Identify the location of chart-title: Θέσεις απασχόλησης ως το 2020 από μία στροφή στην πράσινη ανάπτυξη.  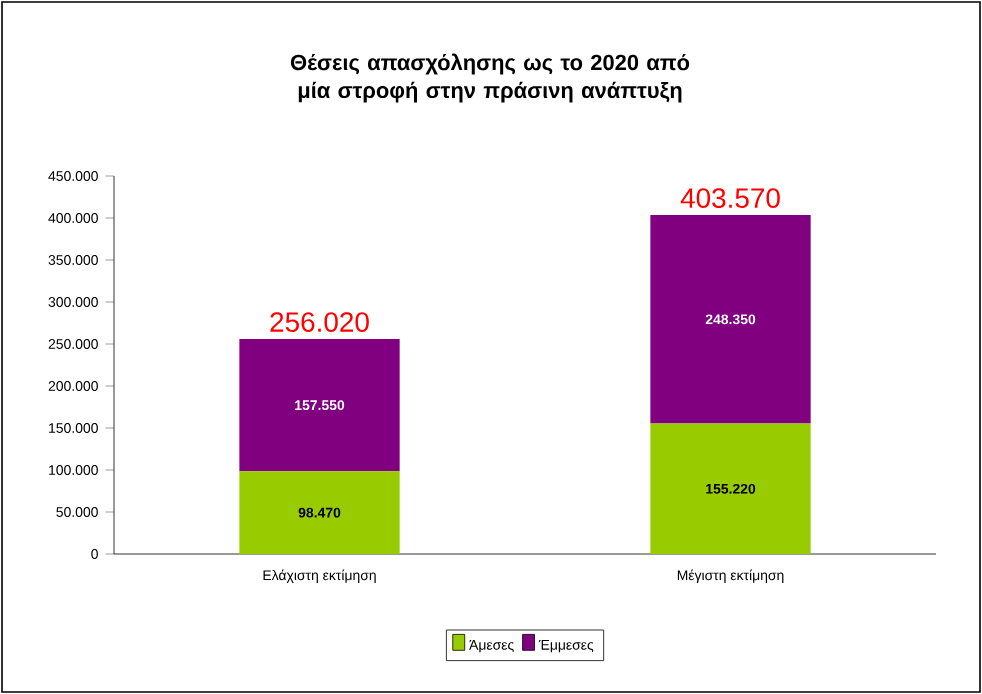
(490, 78).